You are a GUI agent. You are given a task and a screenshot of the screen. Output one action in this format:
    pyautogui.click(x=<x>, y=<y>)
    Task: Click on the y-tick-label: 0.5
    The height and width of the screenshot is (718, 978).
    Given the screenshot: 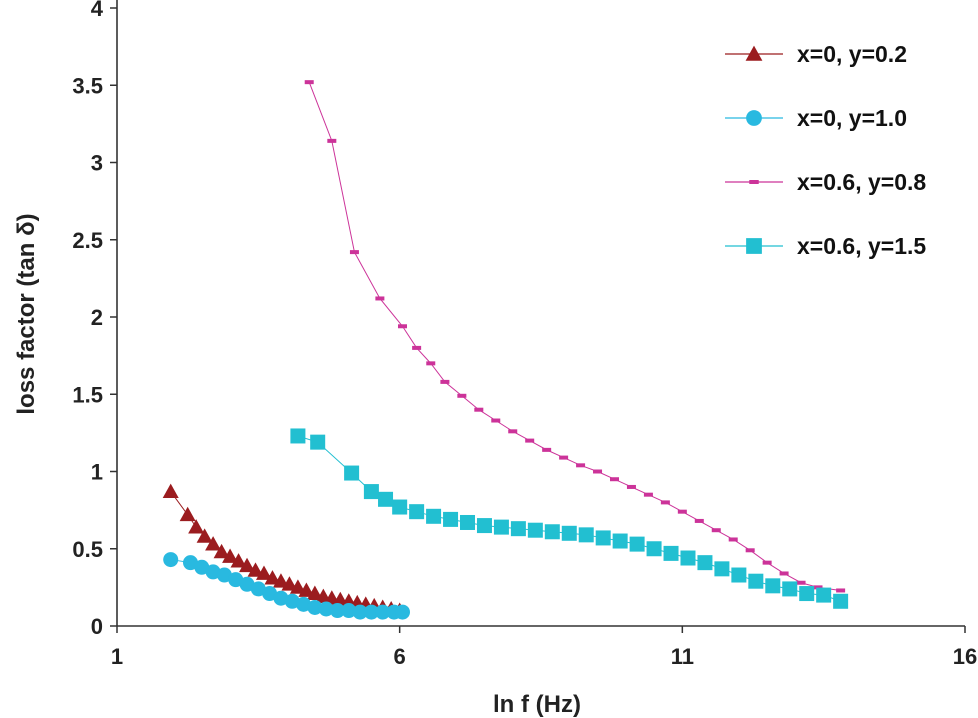 What is the action you would take?
    pyautogui.click(x=87, y=549)
    